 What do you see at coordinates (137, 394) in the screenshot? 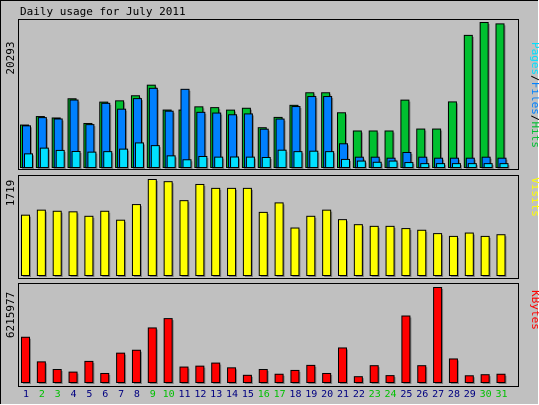
I see `x-label-day-8: 8` at bounding box center [137, 394].